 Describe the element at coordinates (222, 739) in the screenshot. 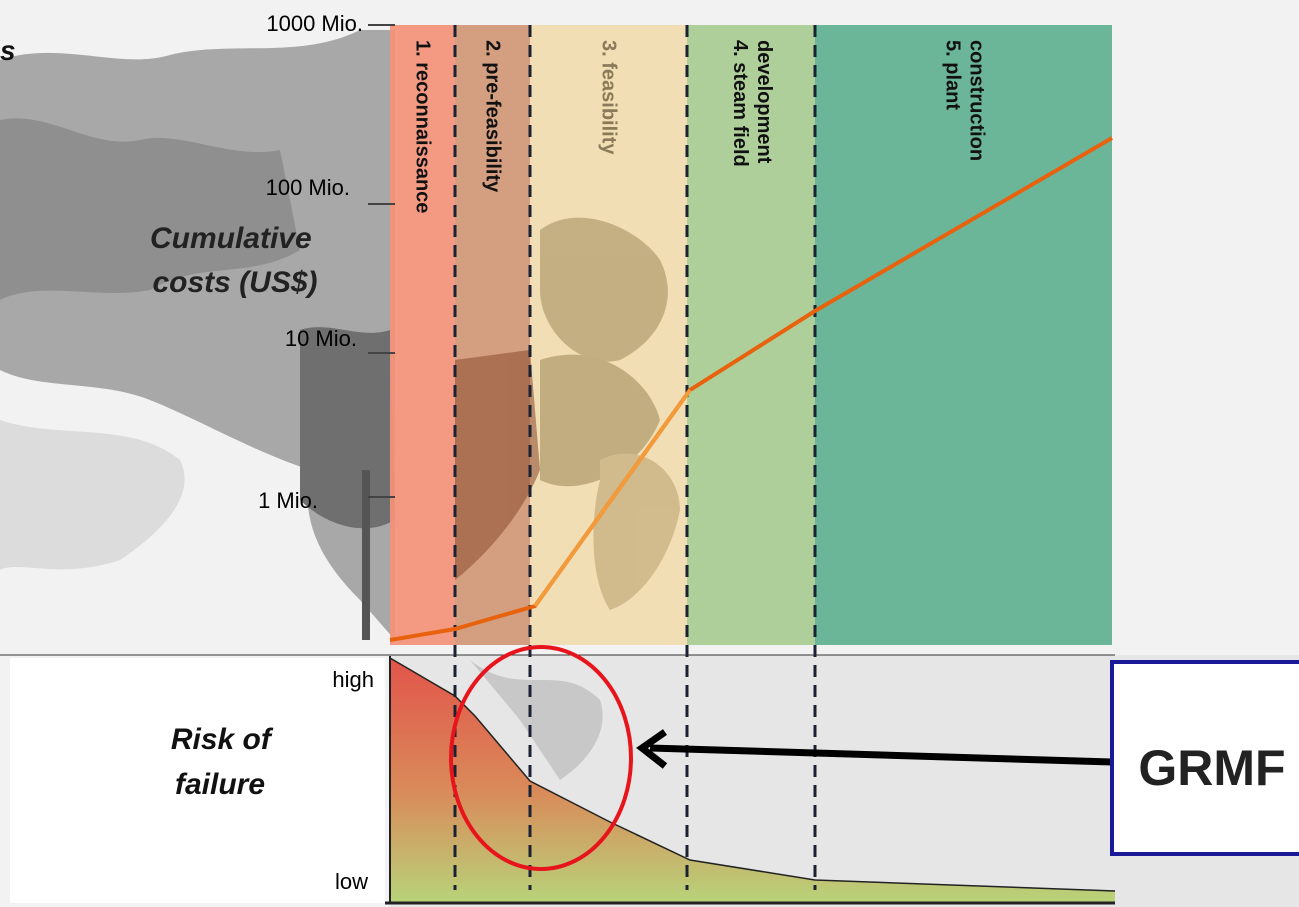

I see `risk-axis-title-line1: Risk of` at that location.